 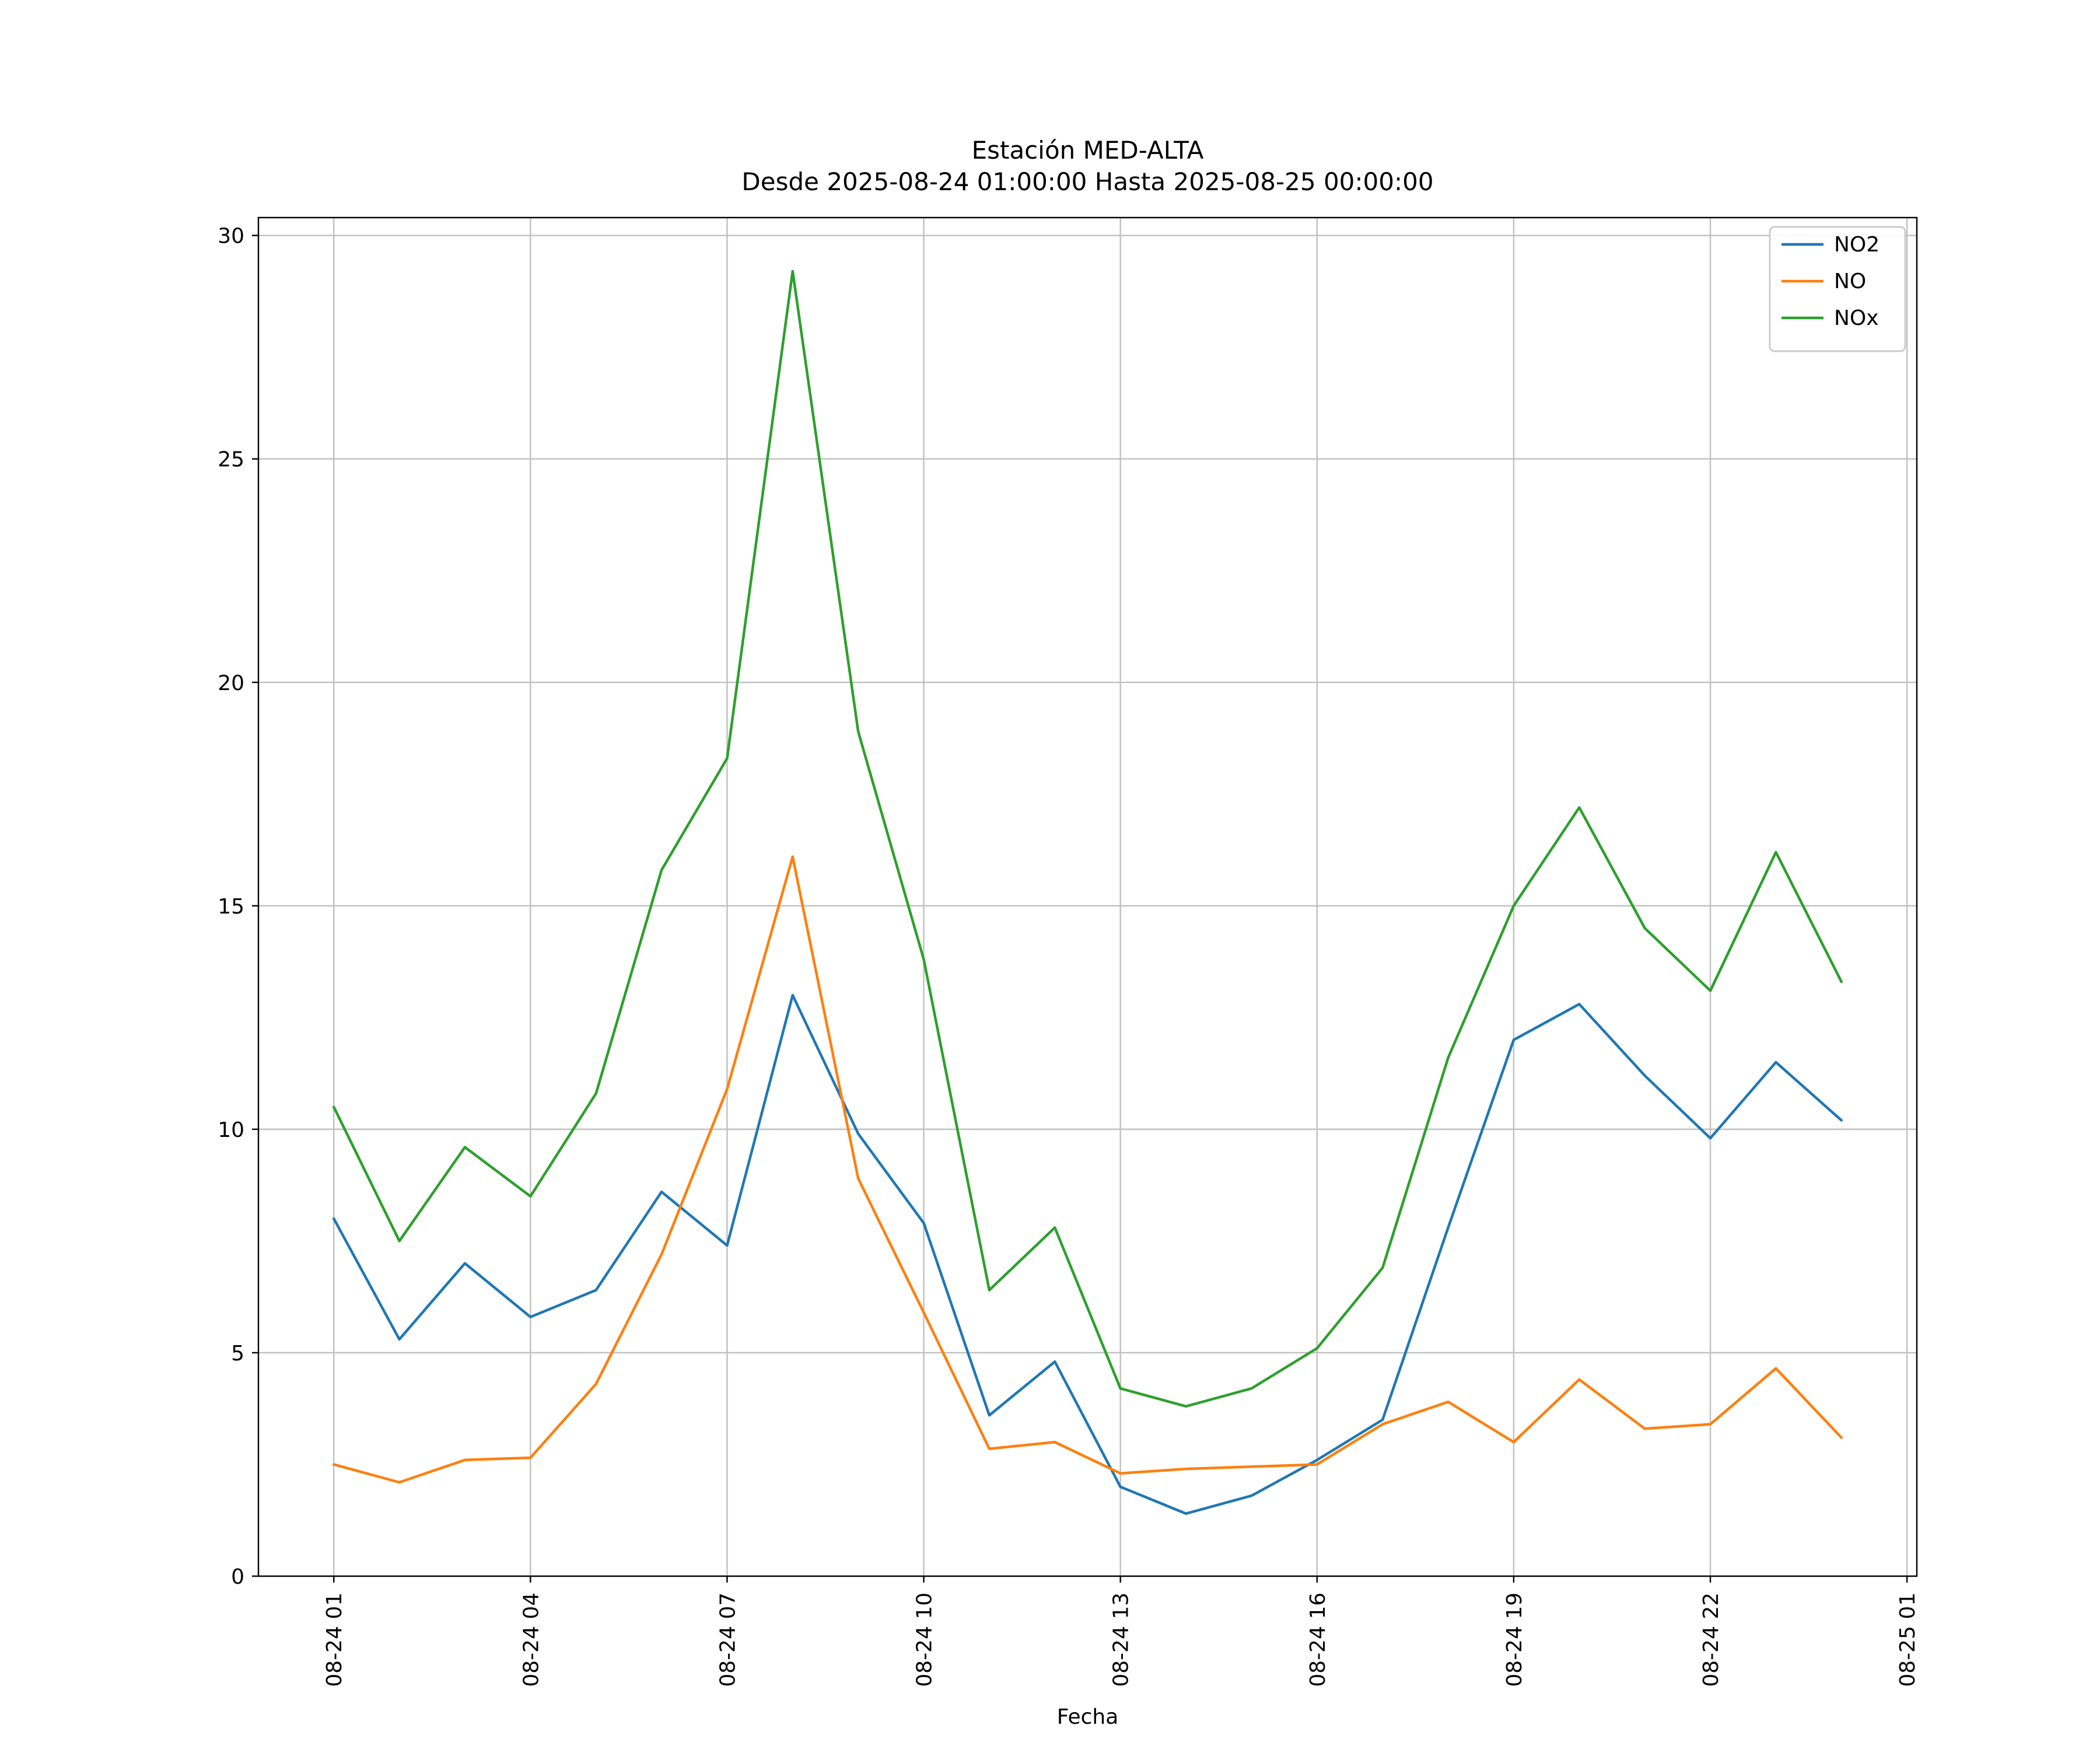 I want to click on y-tick-label: 30, so click(x=231, y=237).